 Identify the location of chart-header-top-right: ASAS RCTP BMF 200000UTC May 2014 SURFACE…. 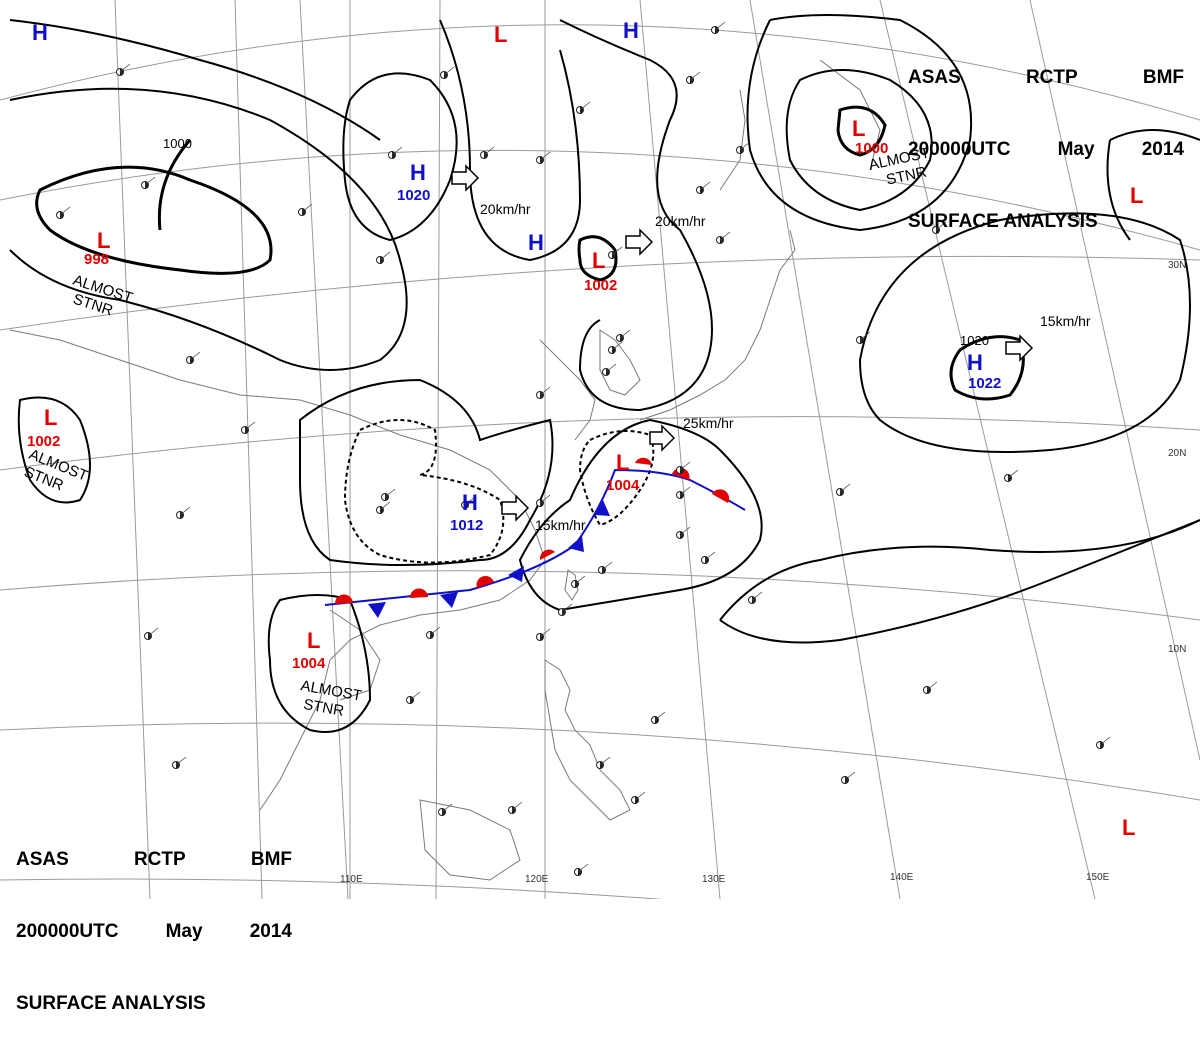
(1046, 138).